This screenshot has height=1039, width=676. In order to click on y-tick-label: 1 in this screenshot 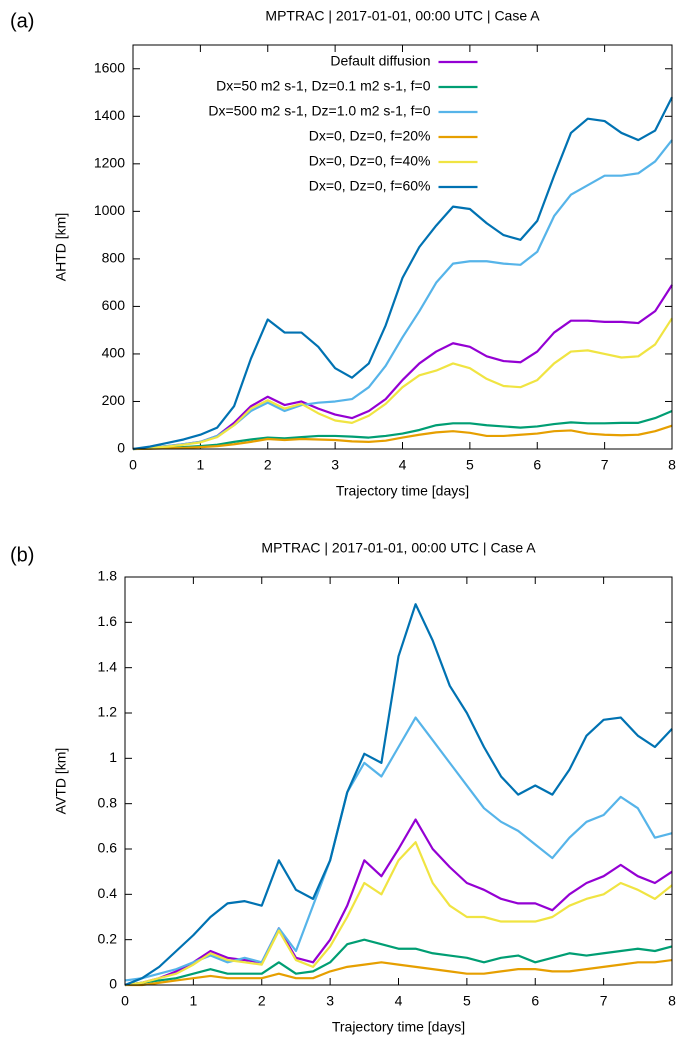, I will do `click(113, 757)`.